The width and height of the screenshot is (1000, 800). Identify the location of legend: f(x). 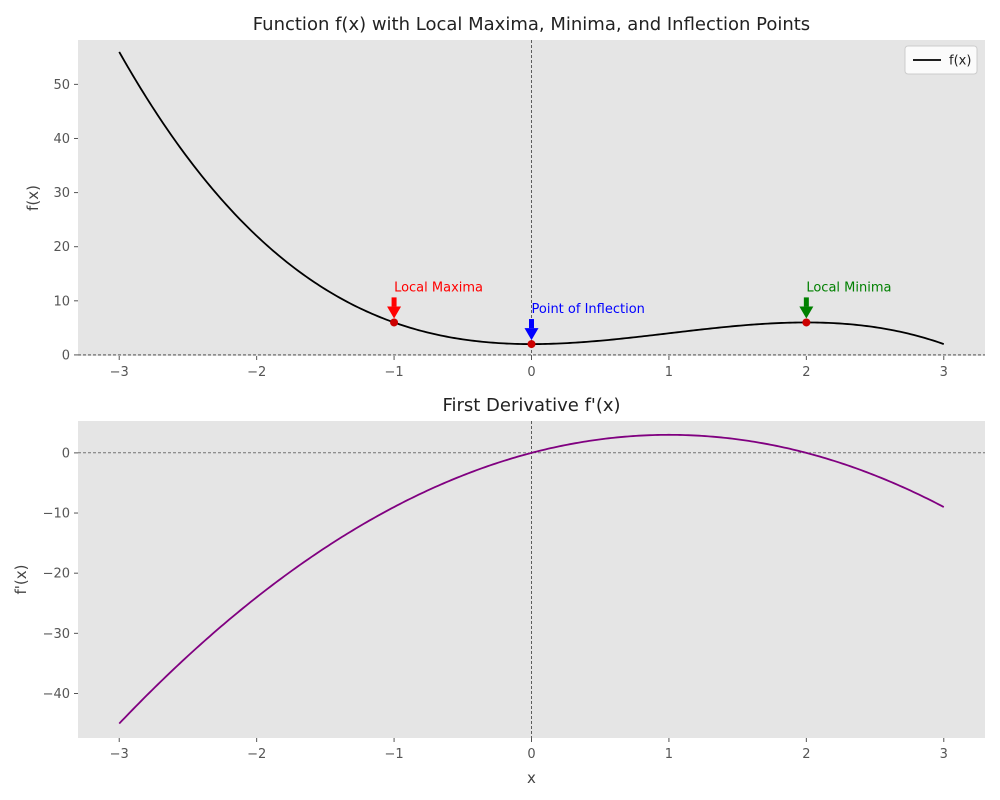
(941, 60).